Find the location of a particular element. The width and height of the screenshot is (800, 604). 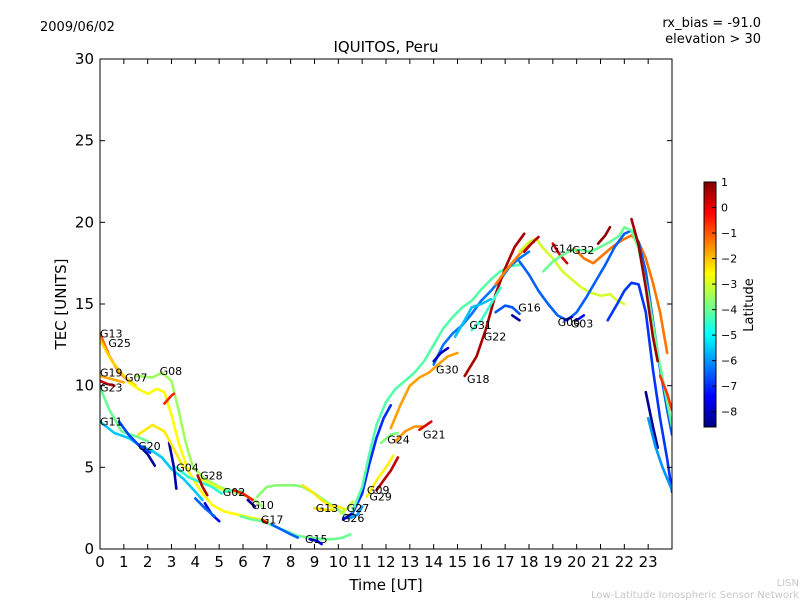

series-label-g15: G15 is located at coordinates (316, 539).